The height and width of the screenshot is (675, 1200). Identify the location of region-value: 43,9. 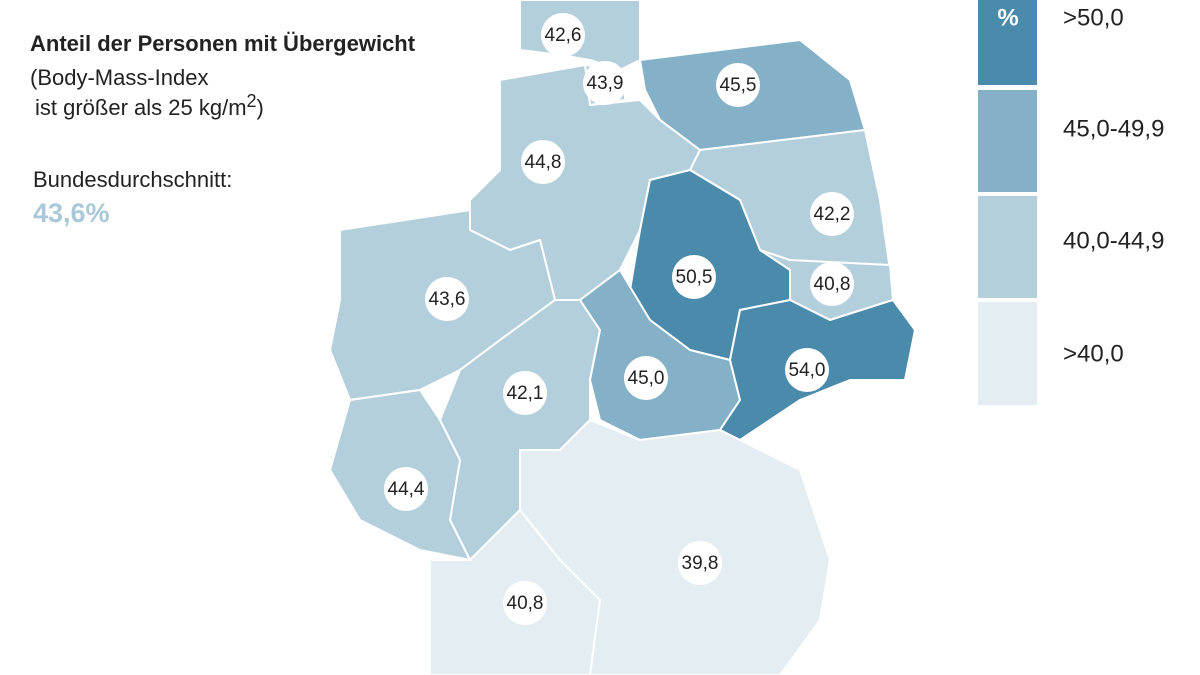
(605, 83).